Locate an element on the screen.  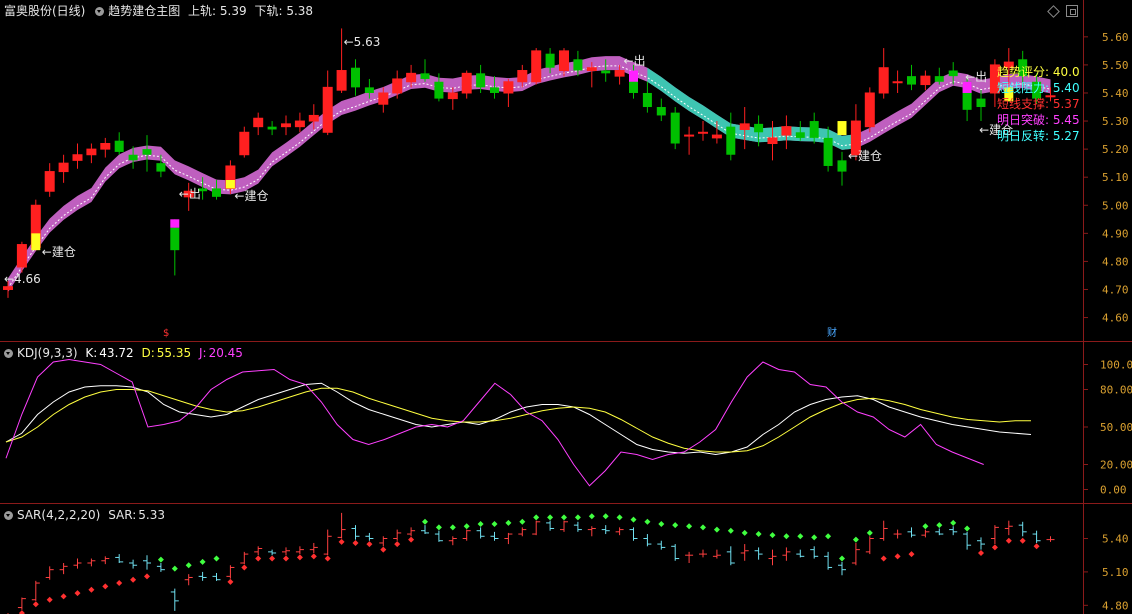
sar-header: SAR(4,2,2,20) SAR: 5.33 is located at coordinates (86, 515).